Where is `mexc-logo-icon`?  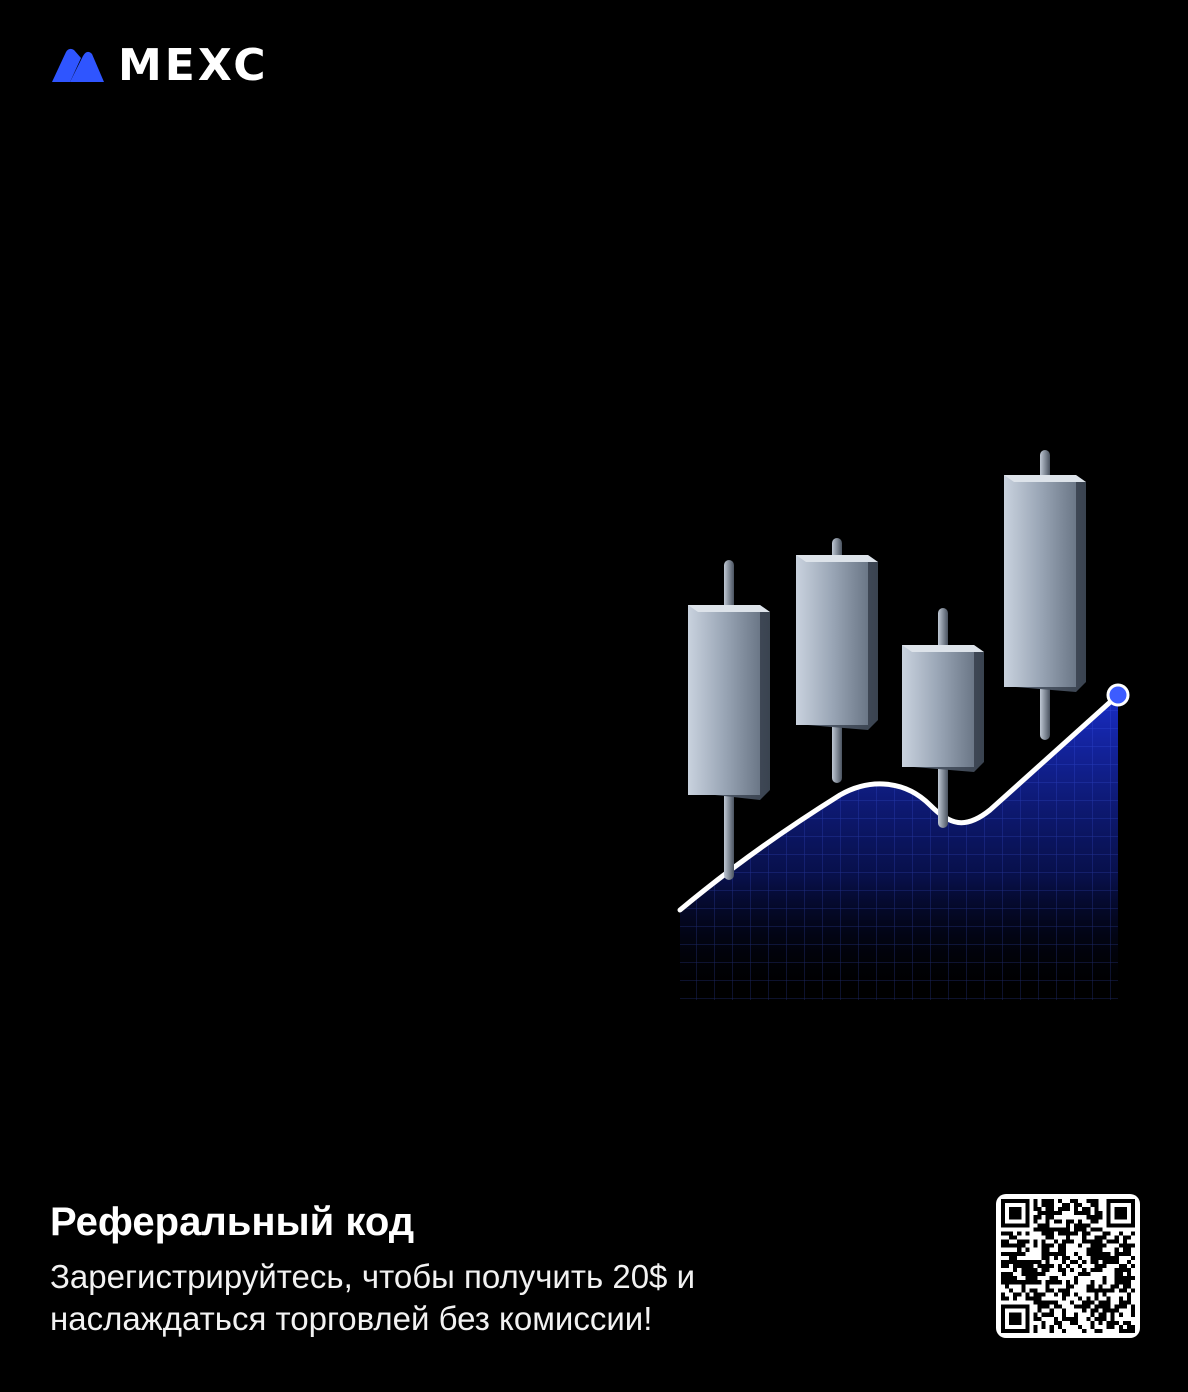
mexc-logo-icon is located at coordinates (78, 65).